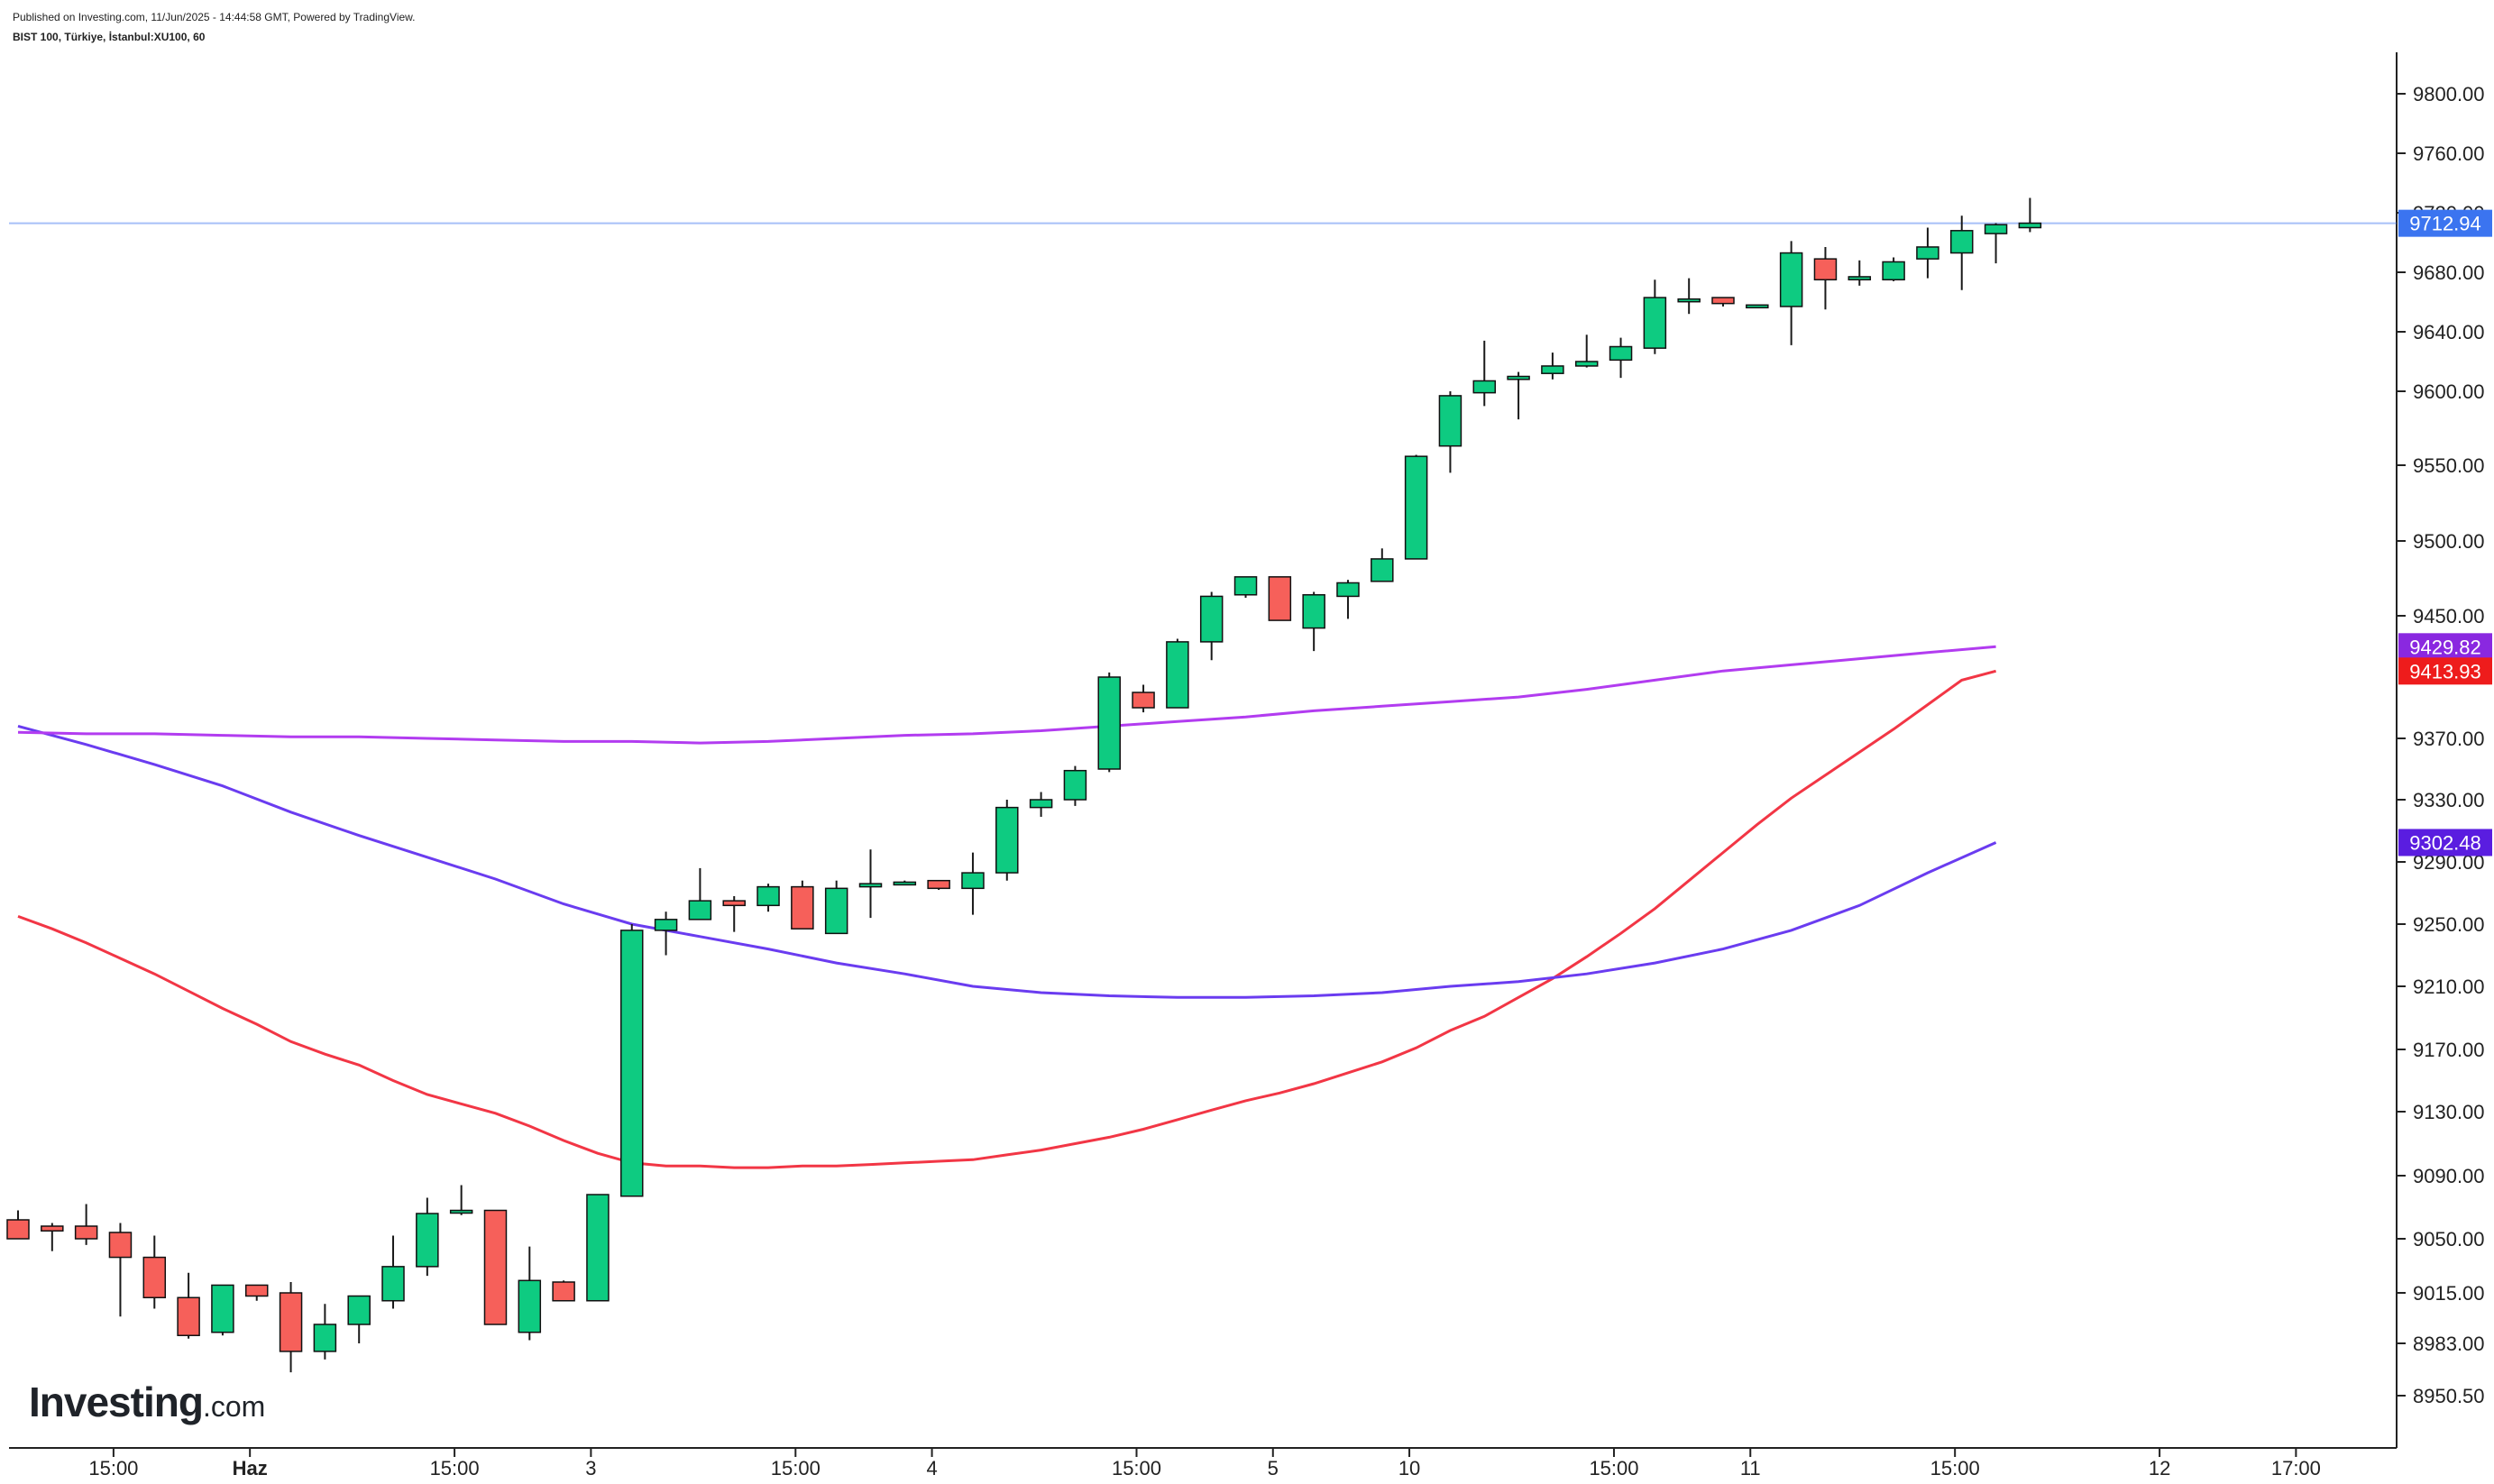  What do you see at coordinates (2445, 671) in the screenshot?
I see `price-badge: 9413.93` at bounding box center [2445, 671].